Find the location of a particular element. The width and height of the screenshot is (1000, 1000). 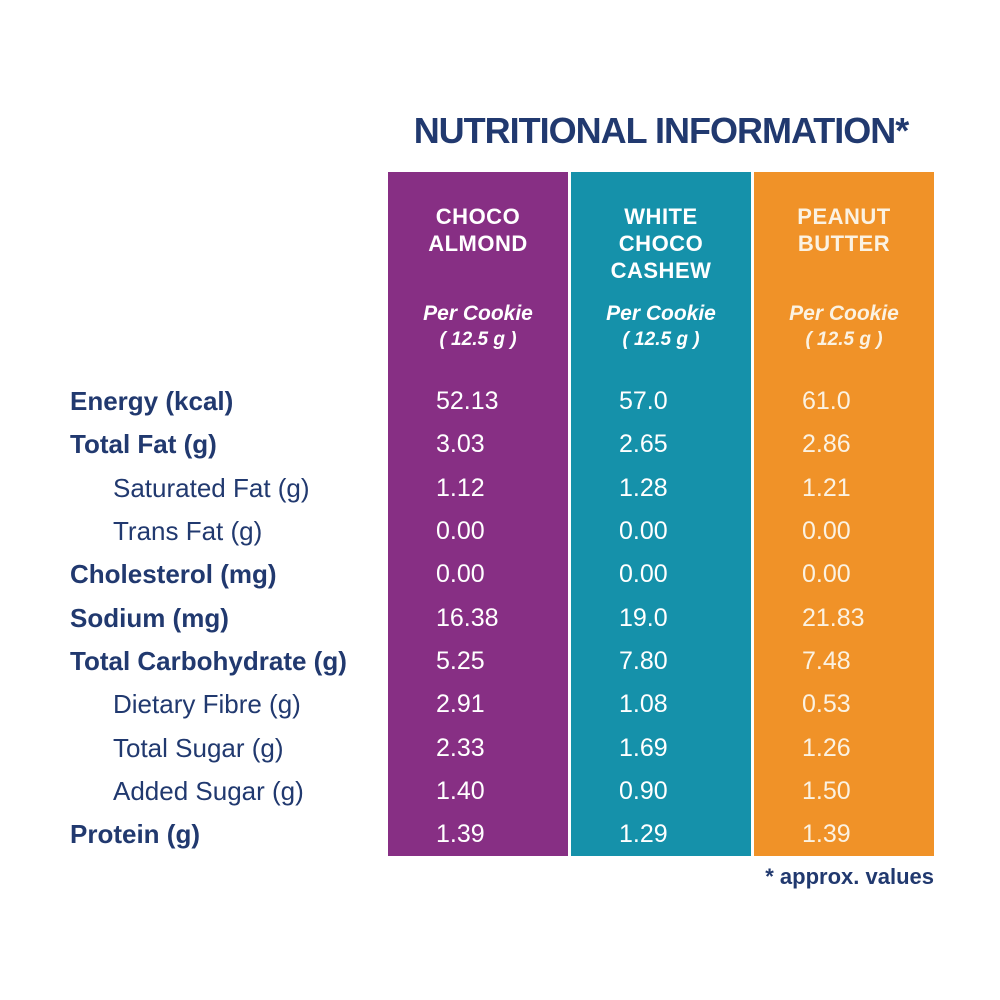

row-label-sodium: Sodium (mg) is located at coordinates (149, 617).